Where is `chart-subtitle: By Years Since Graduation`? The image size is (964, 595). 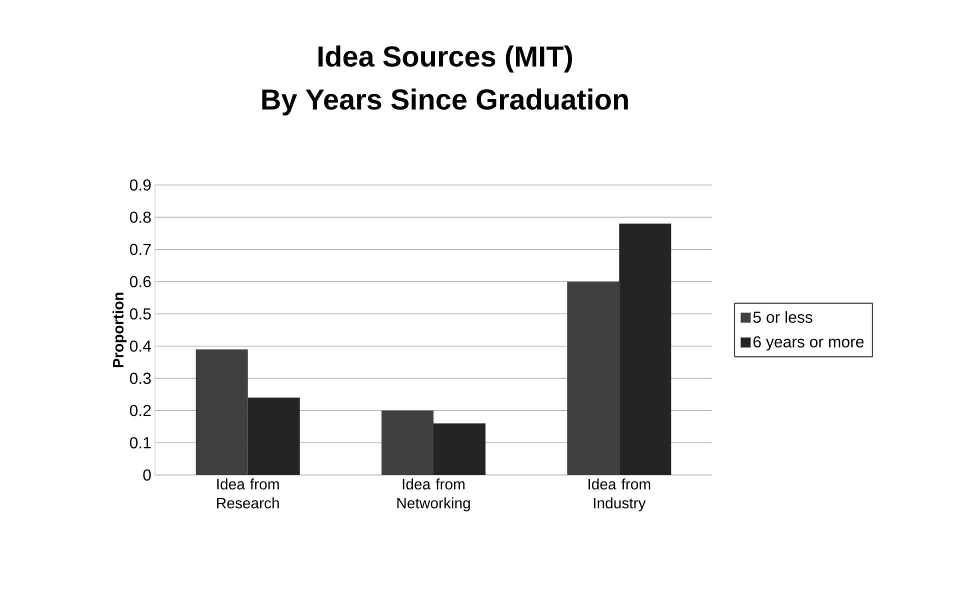 chart-subtitle: By Years Since Graduation is located at coordinates (445, 102).